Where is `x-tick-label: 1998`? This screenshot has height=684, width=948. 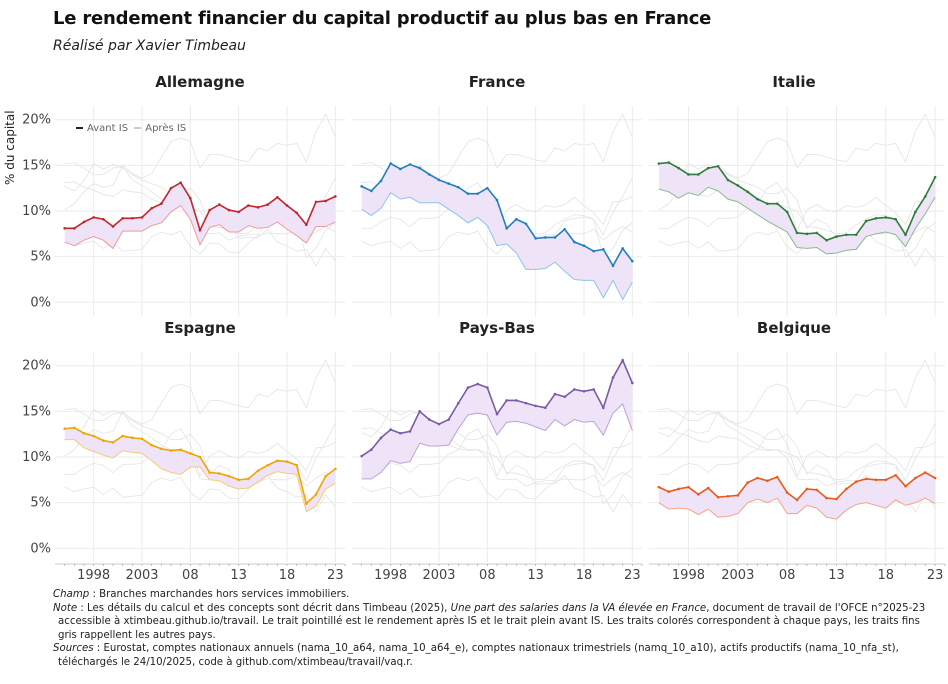
x-tick-label: 1998 is located at coordinates (93, 575).